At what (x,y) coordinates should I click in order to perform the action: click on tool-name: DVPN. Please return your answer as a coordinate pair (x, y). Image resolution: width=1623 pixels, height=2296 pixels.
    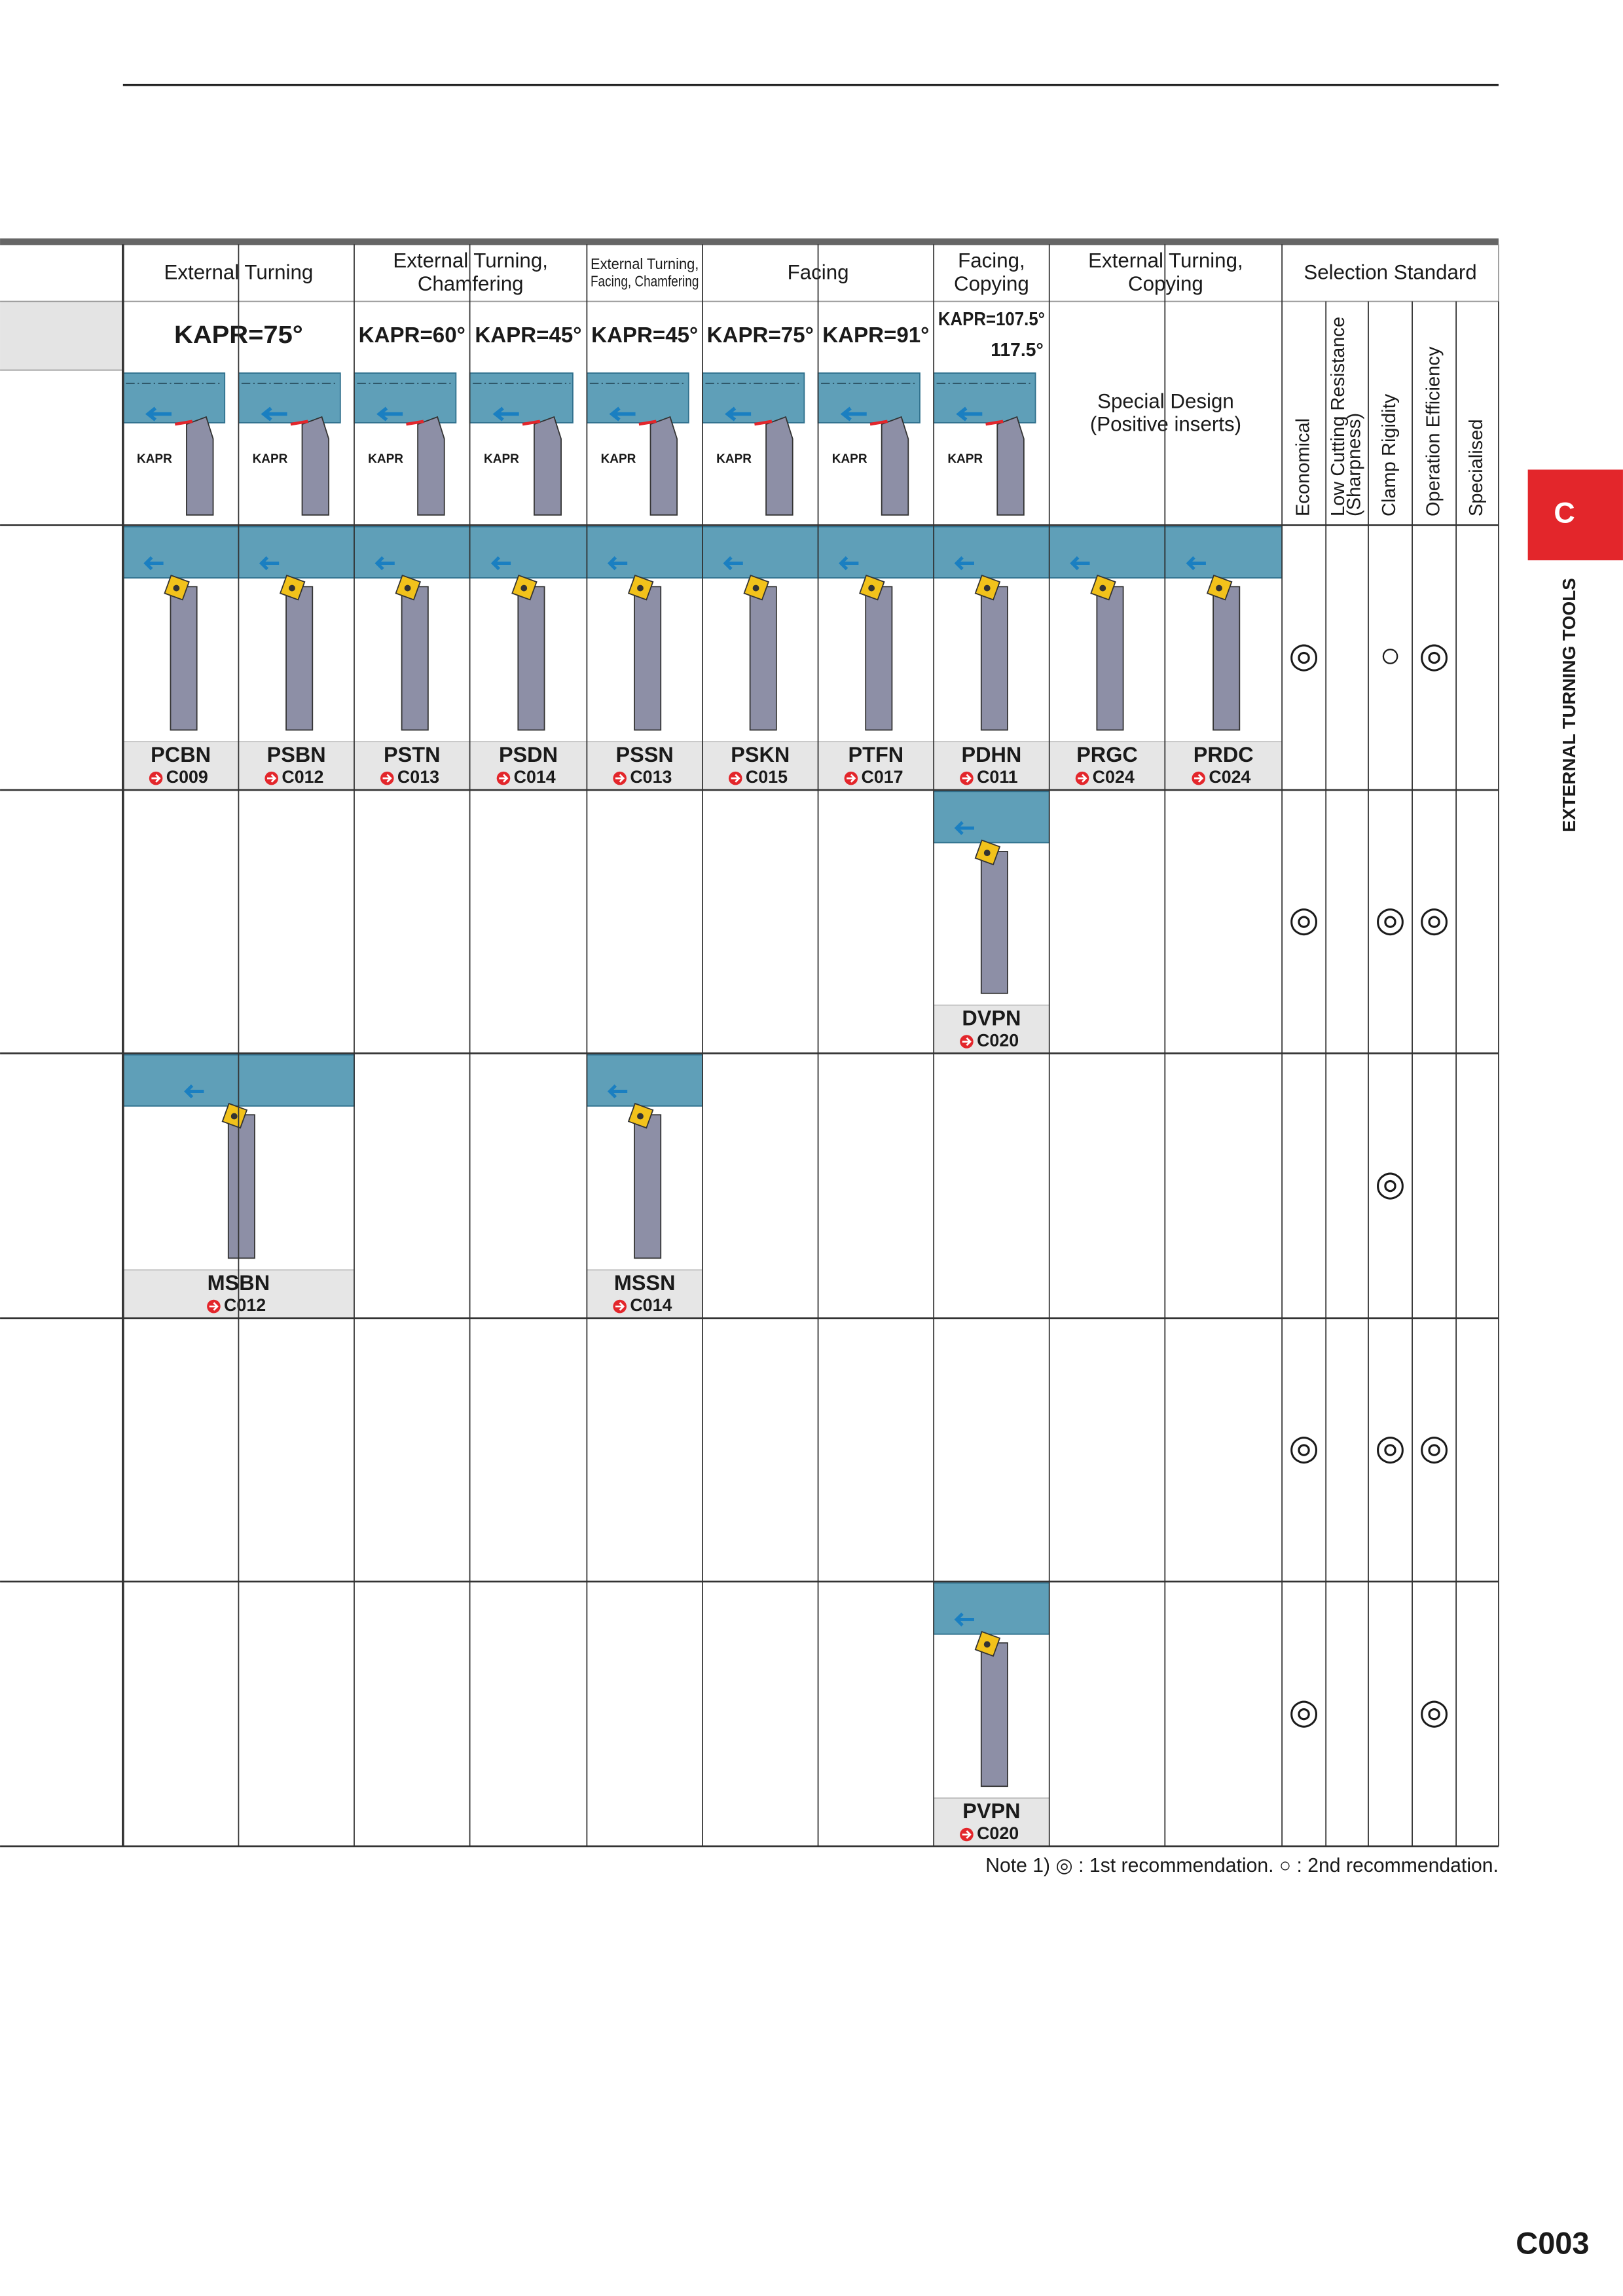
    Looking at the image, I should click on (991, 1019).